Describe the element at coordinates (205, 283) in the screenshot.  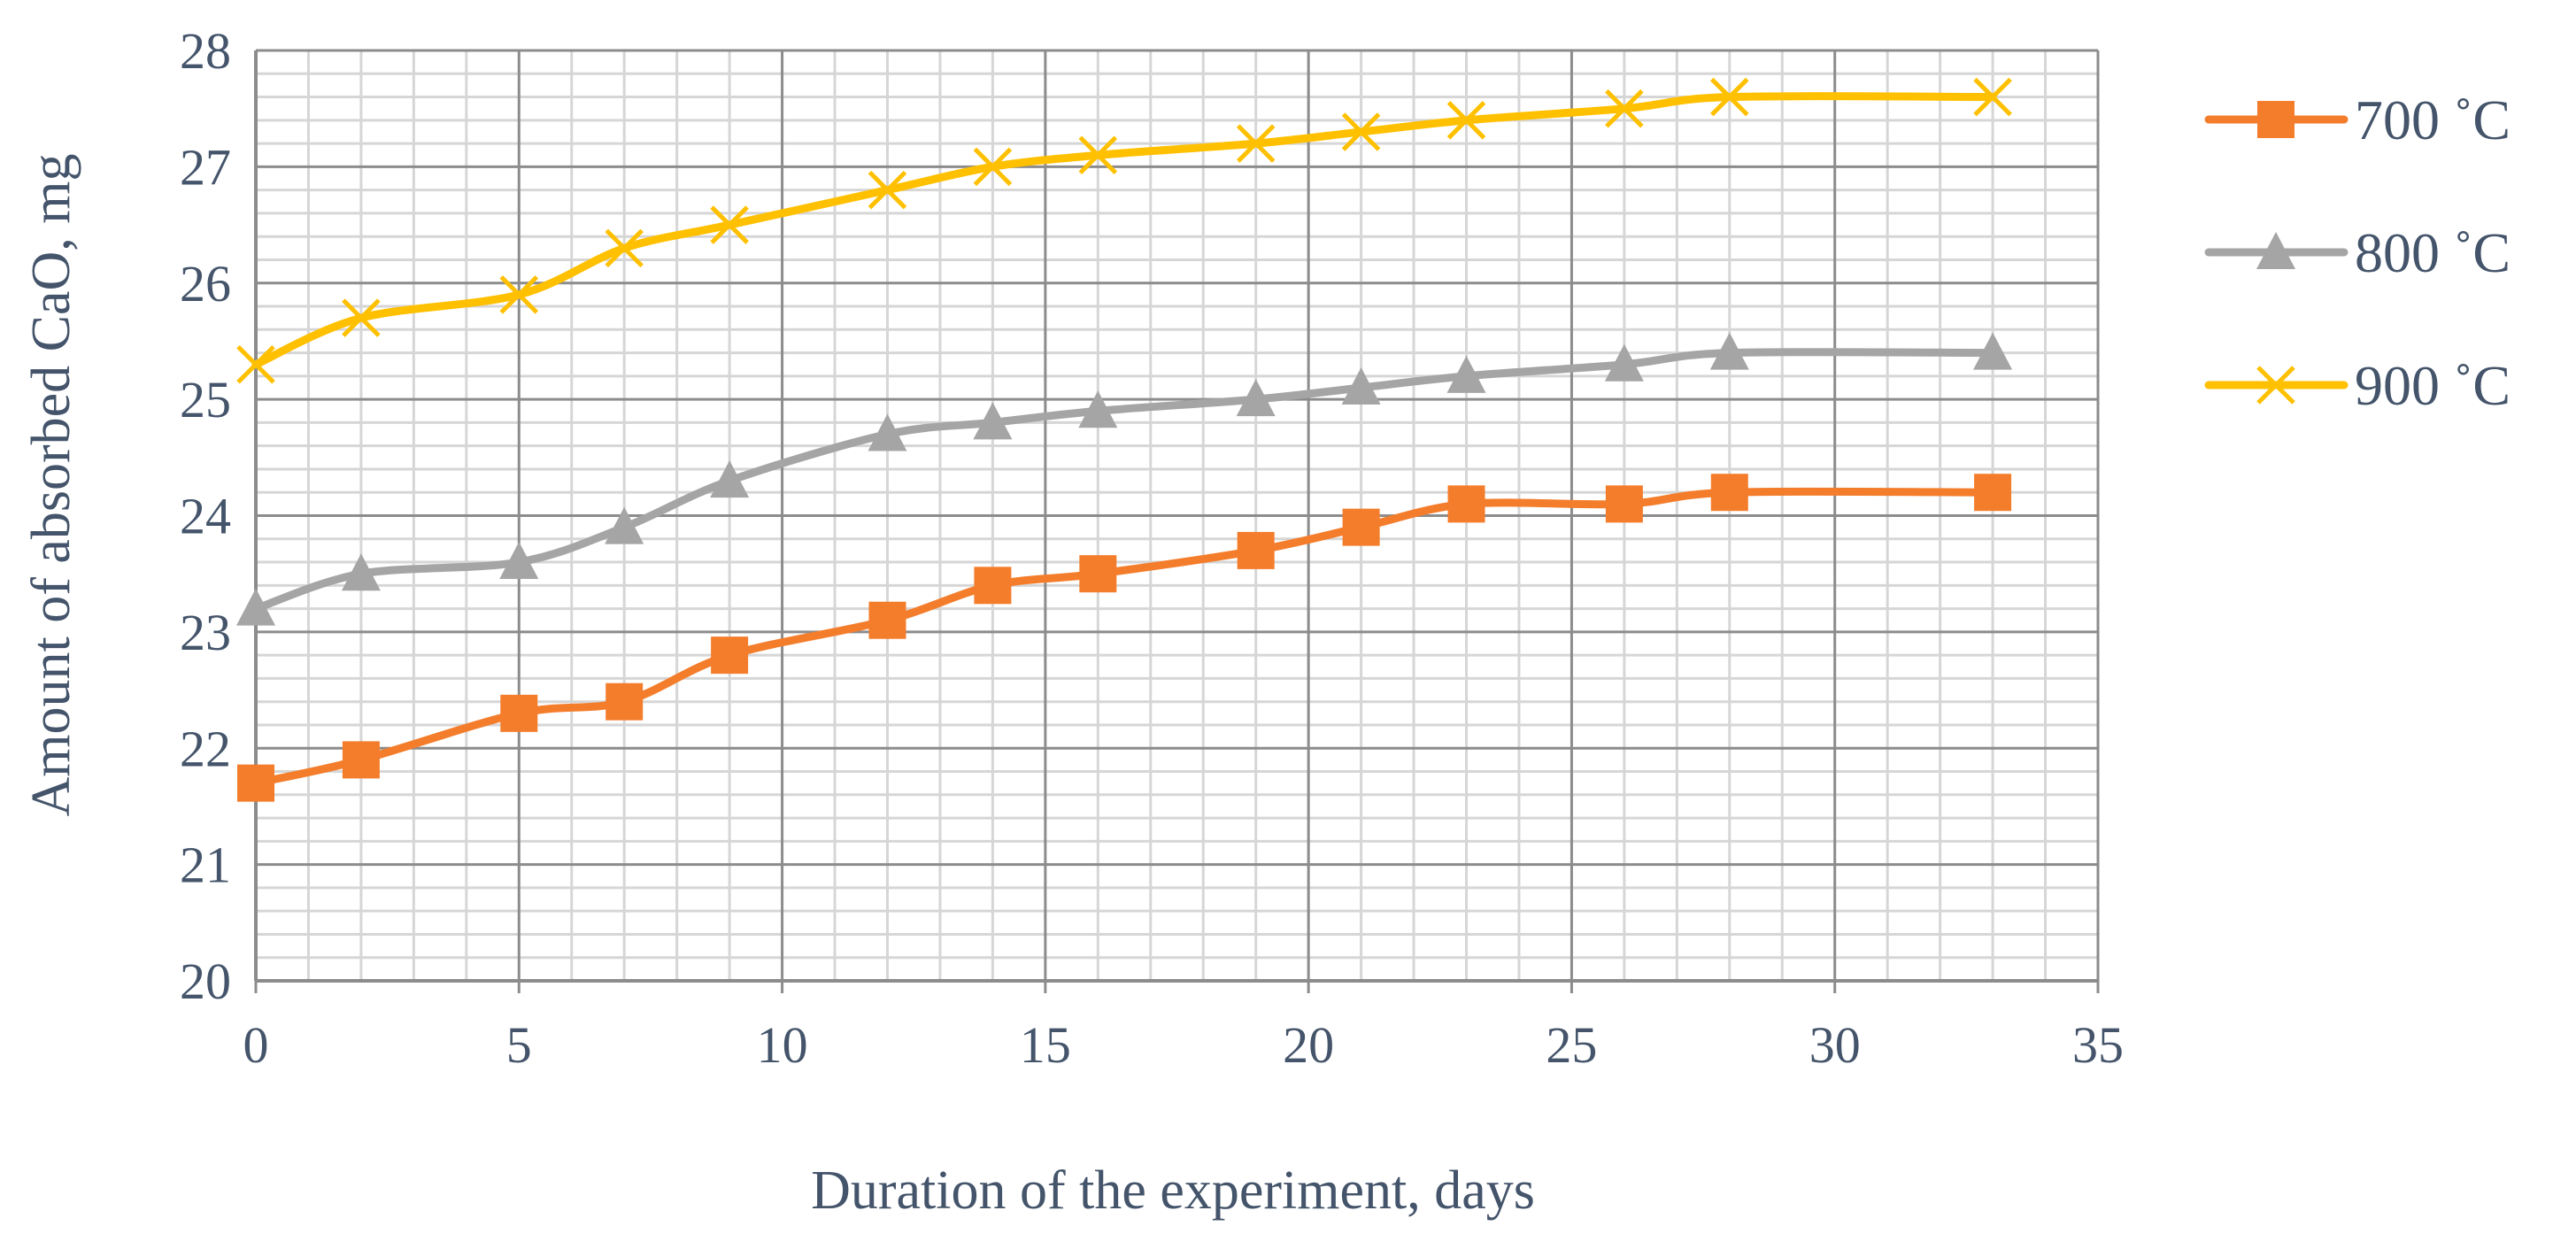
I see `y-tick-label: 26` at that location.